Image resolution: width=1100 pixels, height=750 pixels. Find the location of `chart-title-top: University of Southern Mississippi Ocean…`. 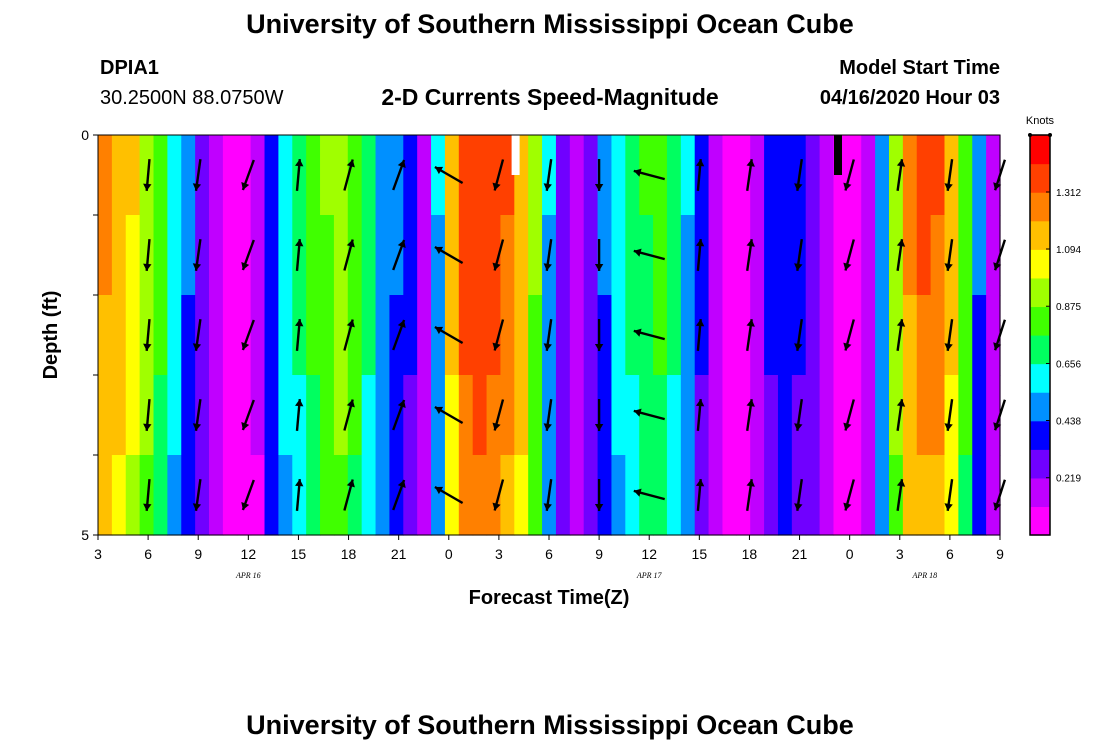

chart-title-top: University of Southern Mississippi Ocean… is located at coordinates (550, 24).